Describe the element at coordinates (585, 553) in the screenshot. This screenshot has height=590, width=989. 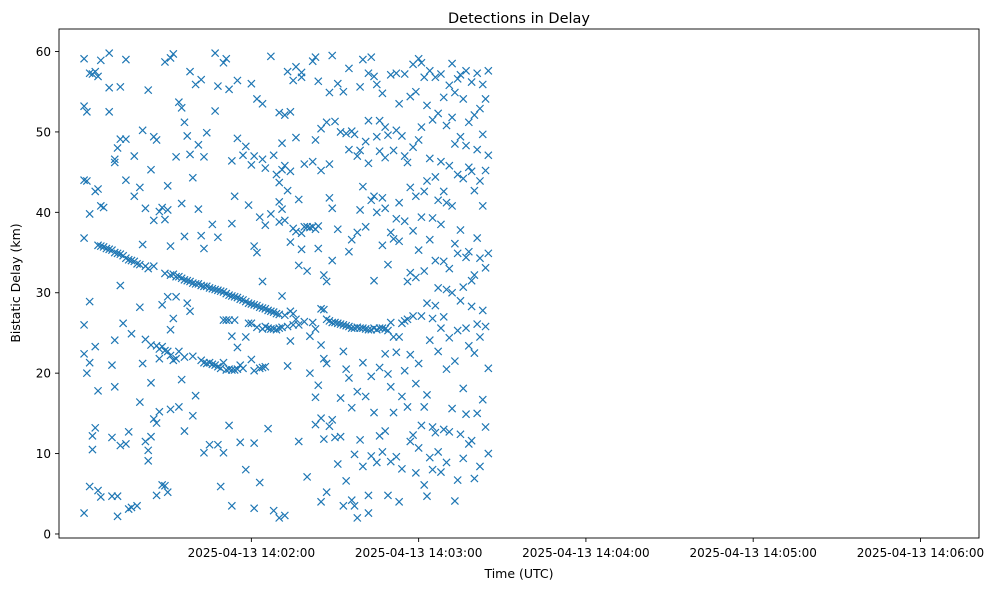
I see `x-tick-label: 2025-04-13 14:04:00` at that location.